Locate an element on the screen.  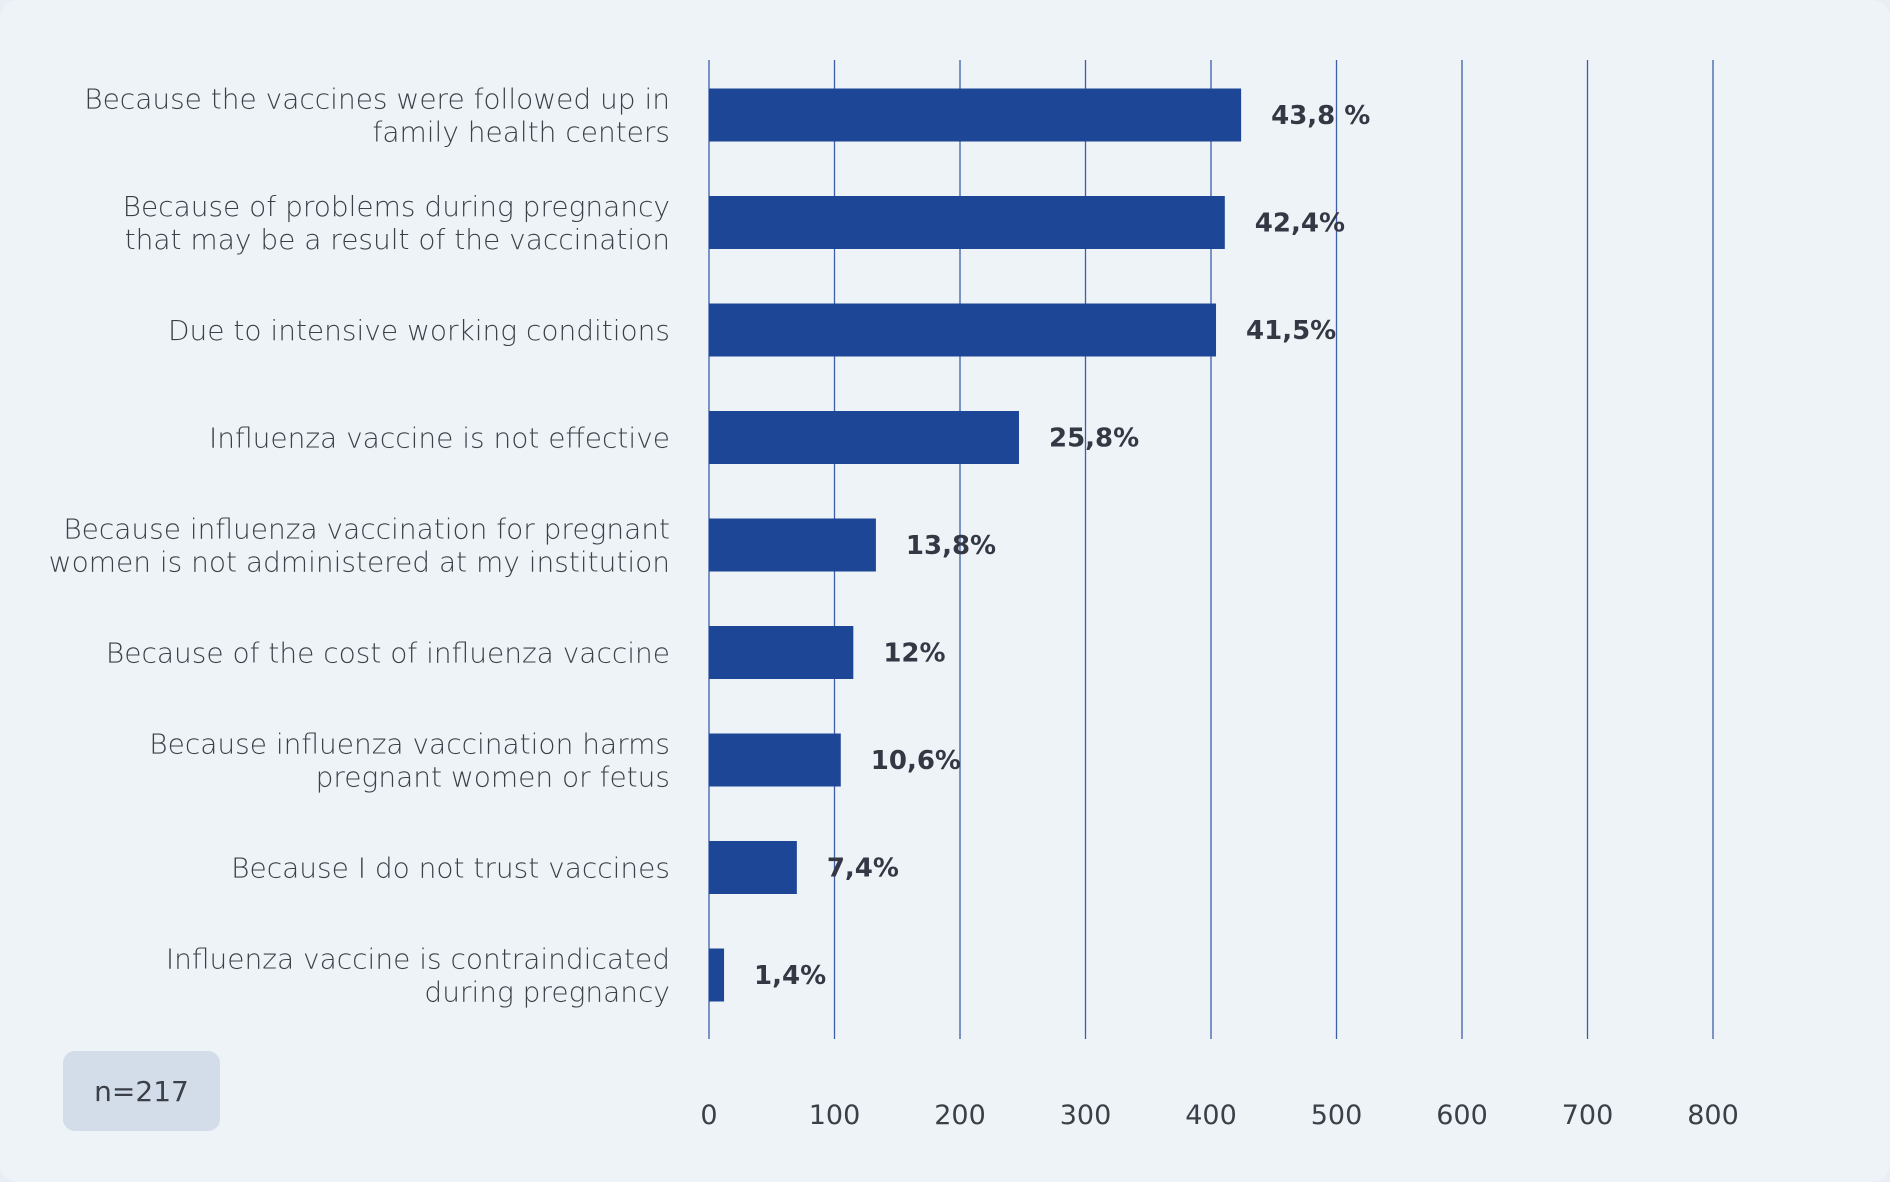
category-label: during pregnancy is located at coordinates (547, 992).